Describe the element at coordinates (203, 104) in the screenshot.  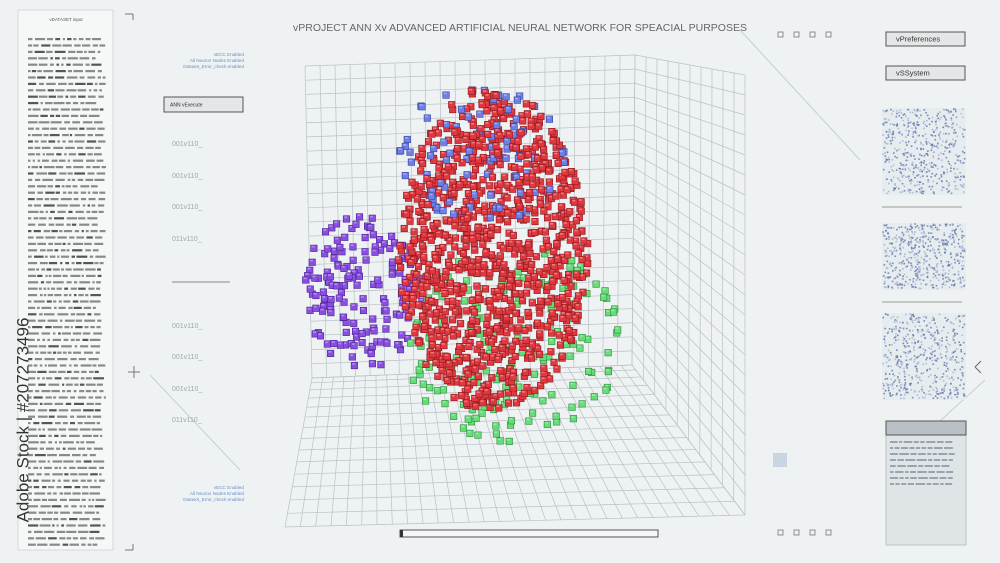
I see `execute-button` at that location.